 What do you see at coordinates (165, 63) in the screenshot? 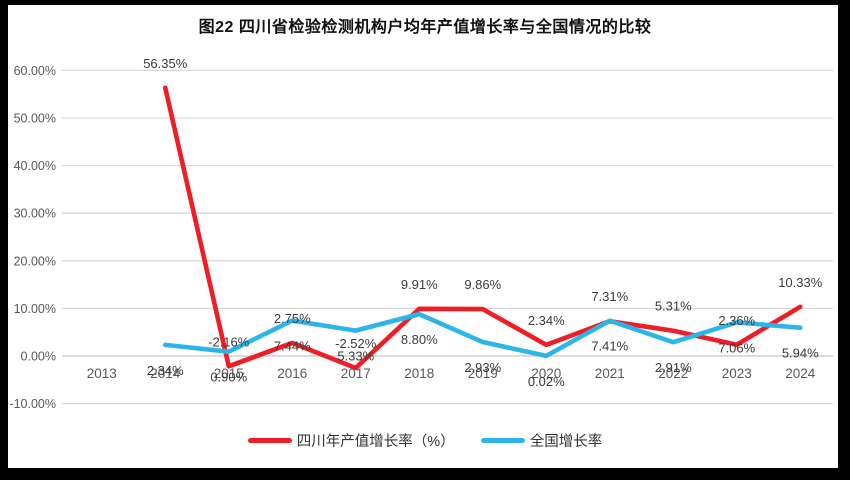
I see `data-label-sichuan: 56.35%` at bounding box center [165, 63].